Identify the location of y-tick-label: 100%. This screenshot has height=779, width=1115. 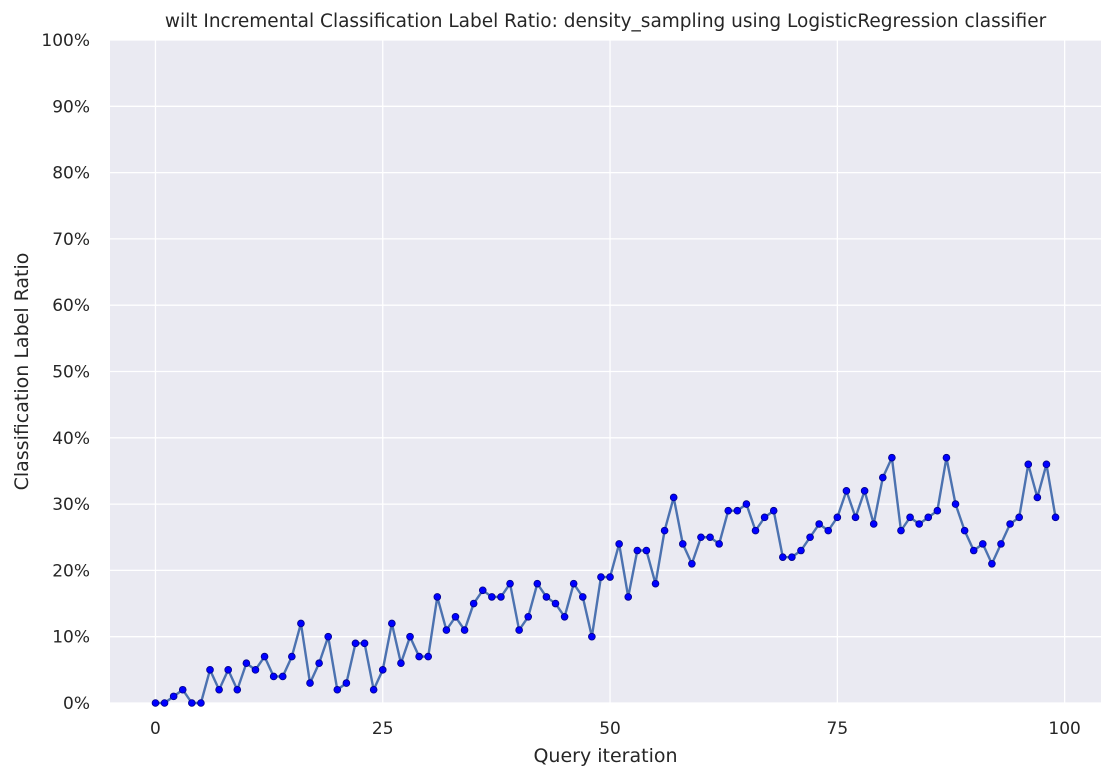
(65, 41).